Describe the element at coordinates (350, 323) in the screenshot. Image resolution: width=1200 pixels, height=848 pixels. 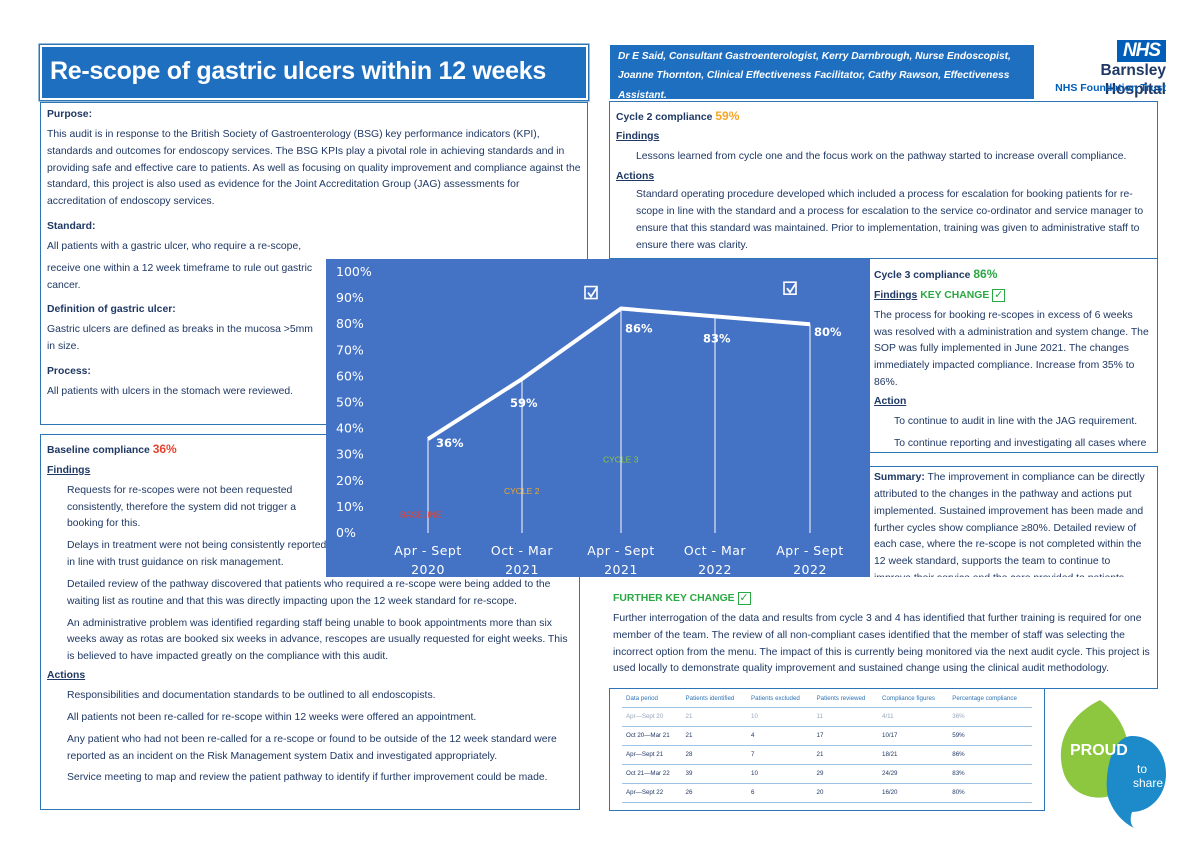
I see `y-tick-label: 80%` at that location.